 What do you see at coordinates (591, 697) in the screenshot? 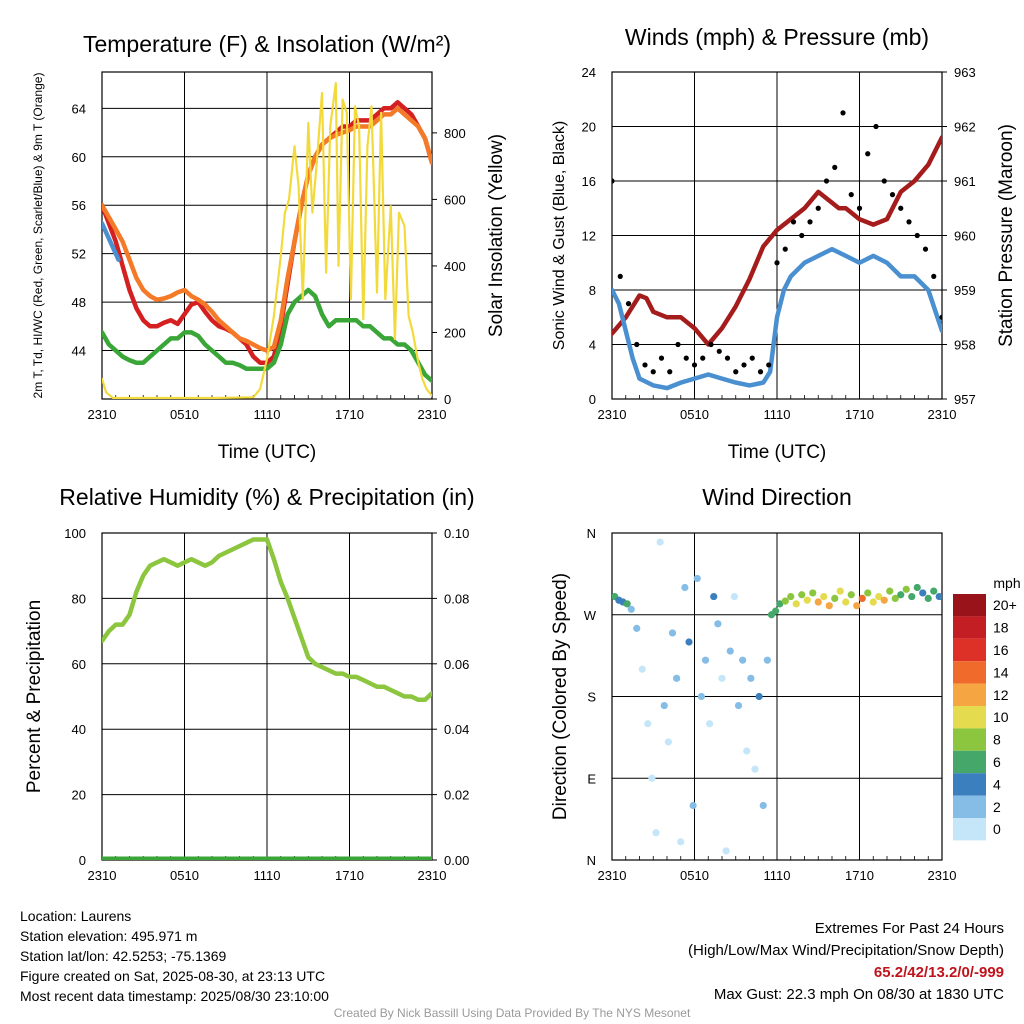
I see `y-tick-label: S` at bounding box center [591, 697].